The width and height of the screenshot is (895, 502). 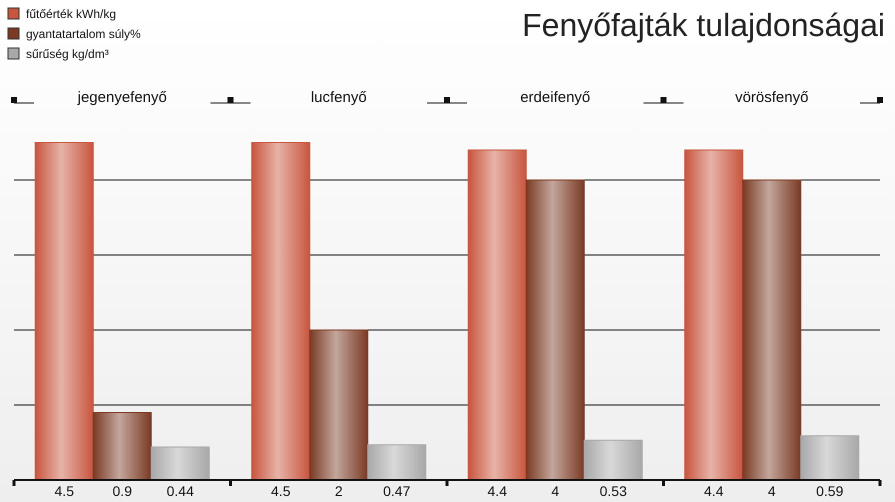 I want to click on x-tick-label: erdeifenyő, so click(x=555, y=97).